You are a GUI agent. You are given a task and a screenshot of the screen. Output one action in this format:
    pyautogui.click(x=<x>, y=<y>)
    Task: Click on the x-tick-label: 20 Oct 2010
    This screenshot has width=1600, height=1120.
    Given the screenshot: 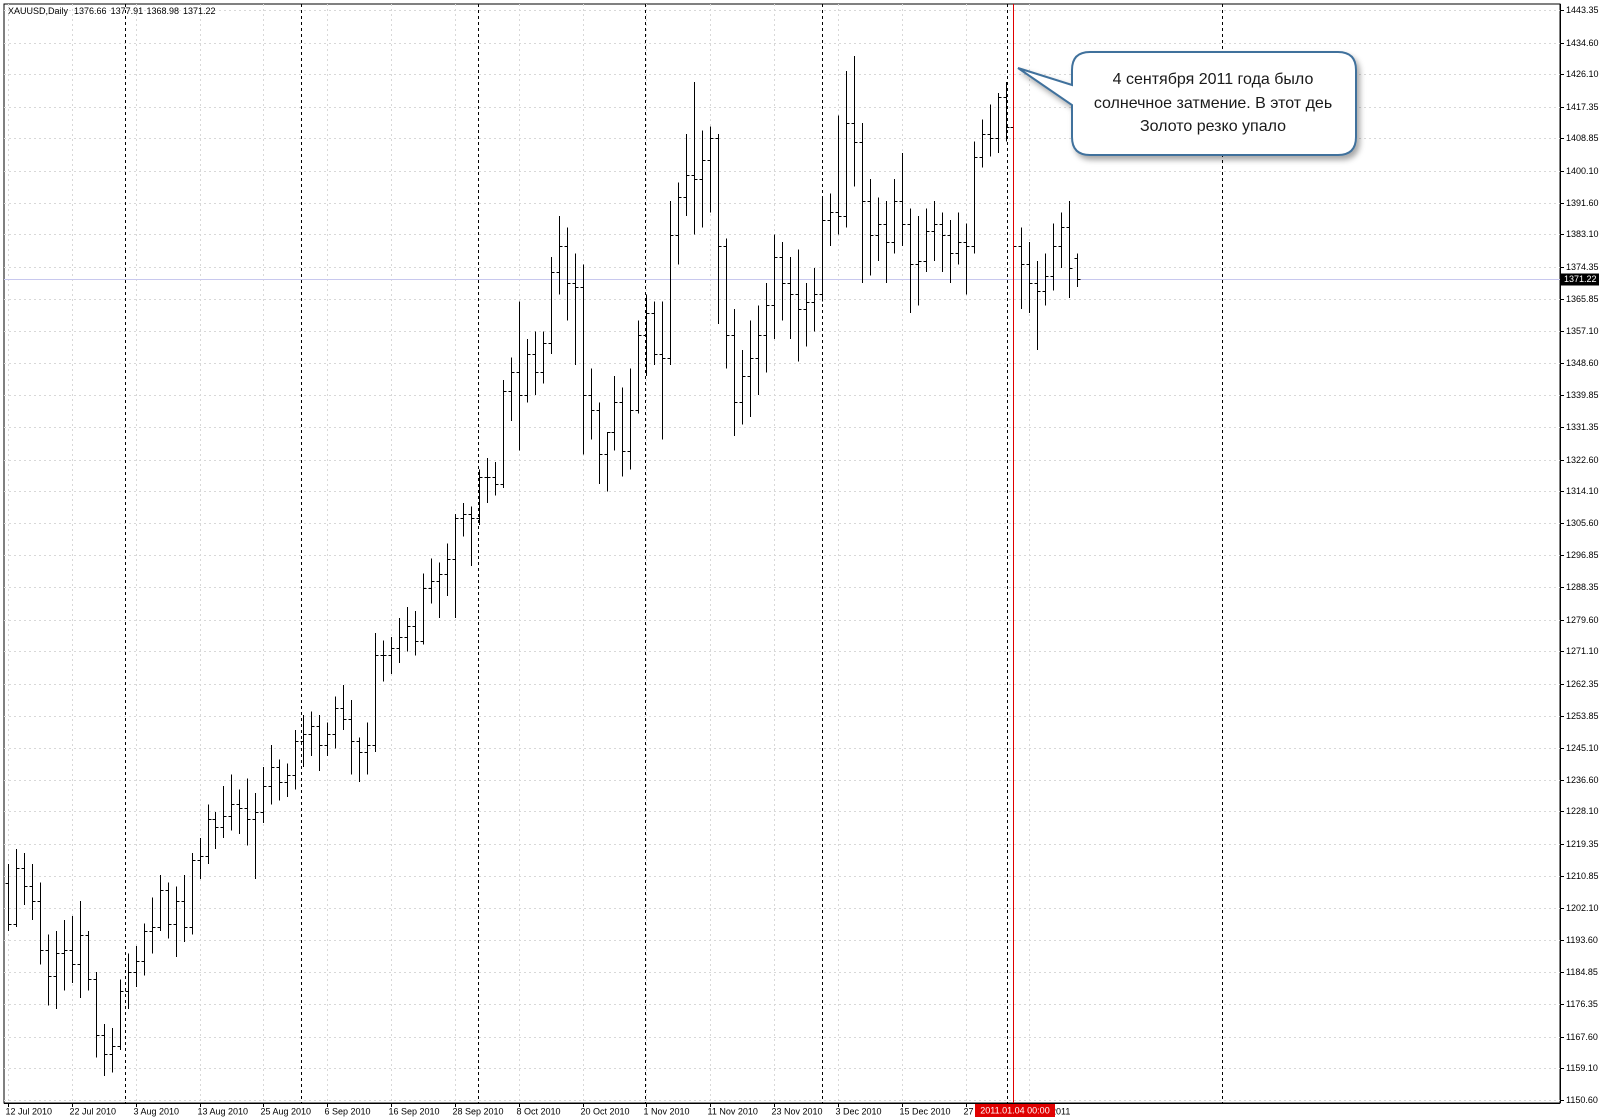 What is the action you would take?
    pyautogui.click(x=605, y=1111)
    